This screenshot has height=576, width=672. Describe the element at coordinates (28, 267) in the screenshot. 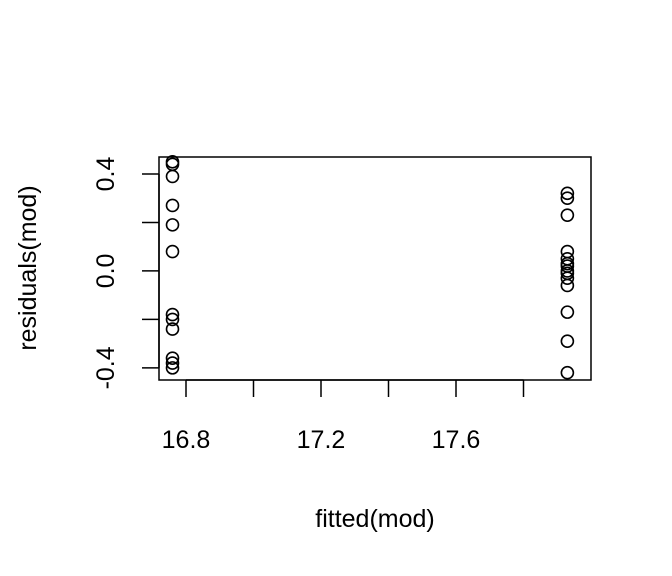

I see `y-axis-label: residuals(mod)` at that location.